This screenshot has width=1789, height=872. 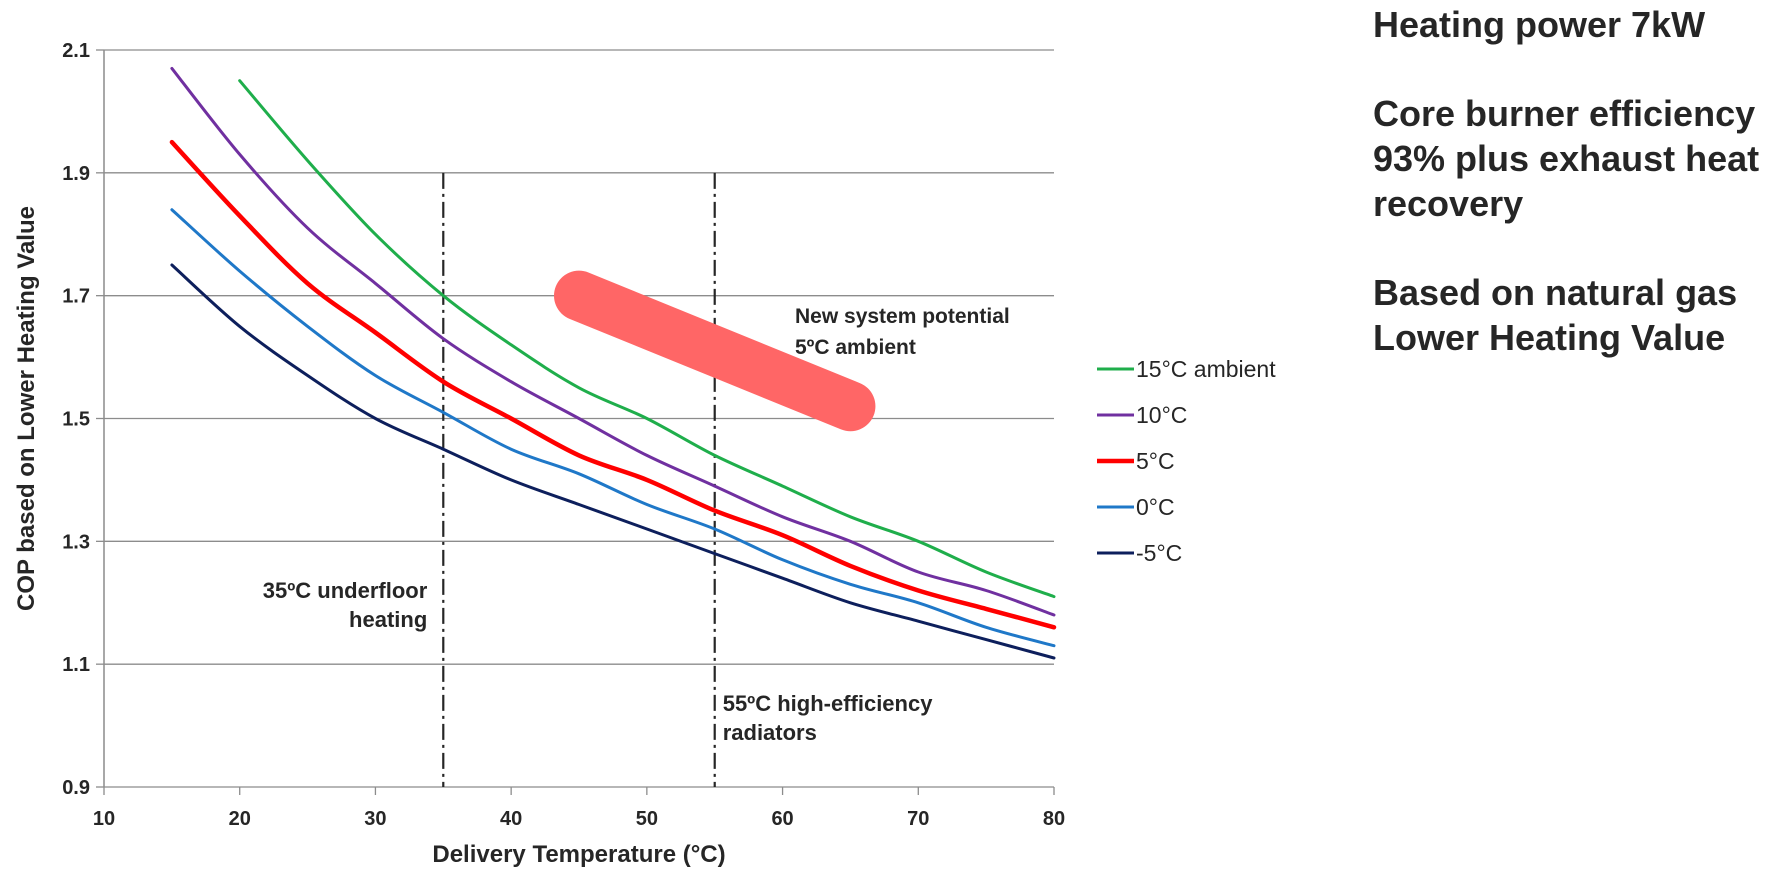 I want to click on x-tick-label: 80, so click(x=1054, y=819).